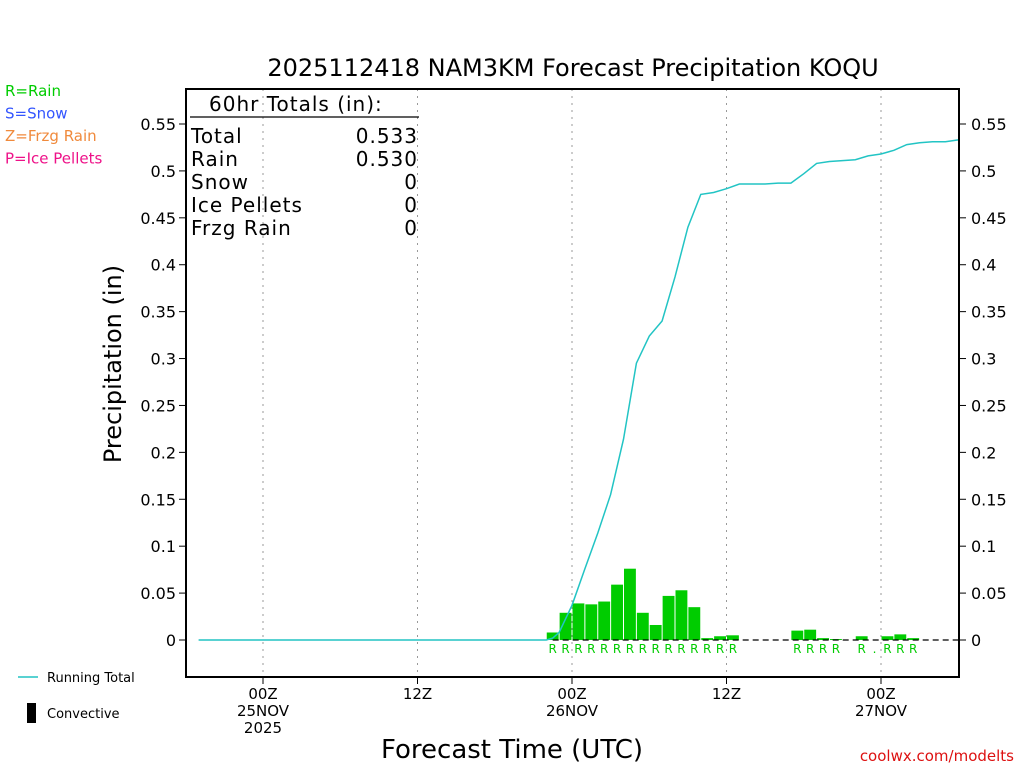 This screenshot has width=1024, height=768. I want to click on totals-row-value: 0.530, so click(387, 159).